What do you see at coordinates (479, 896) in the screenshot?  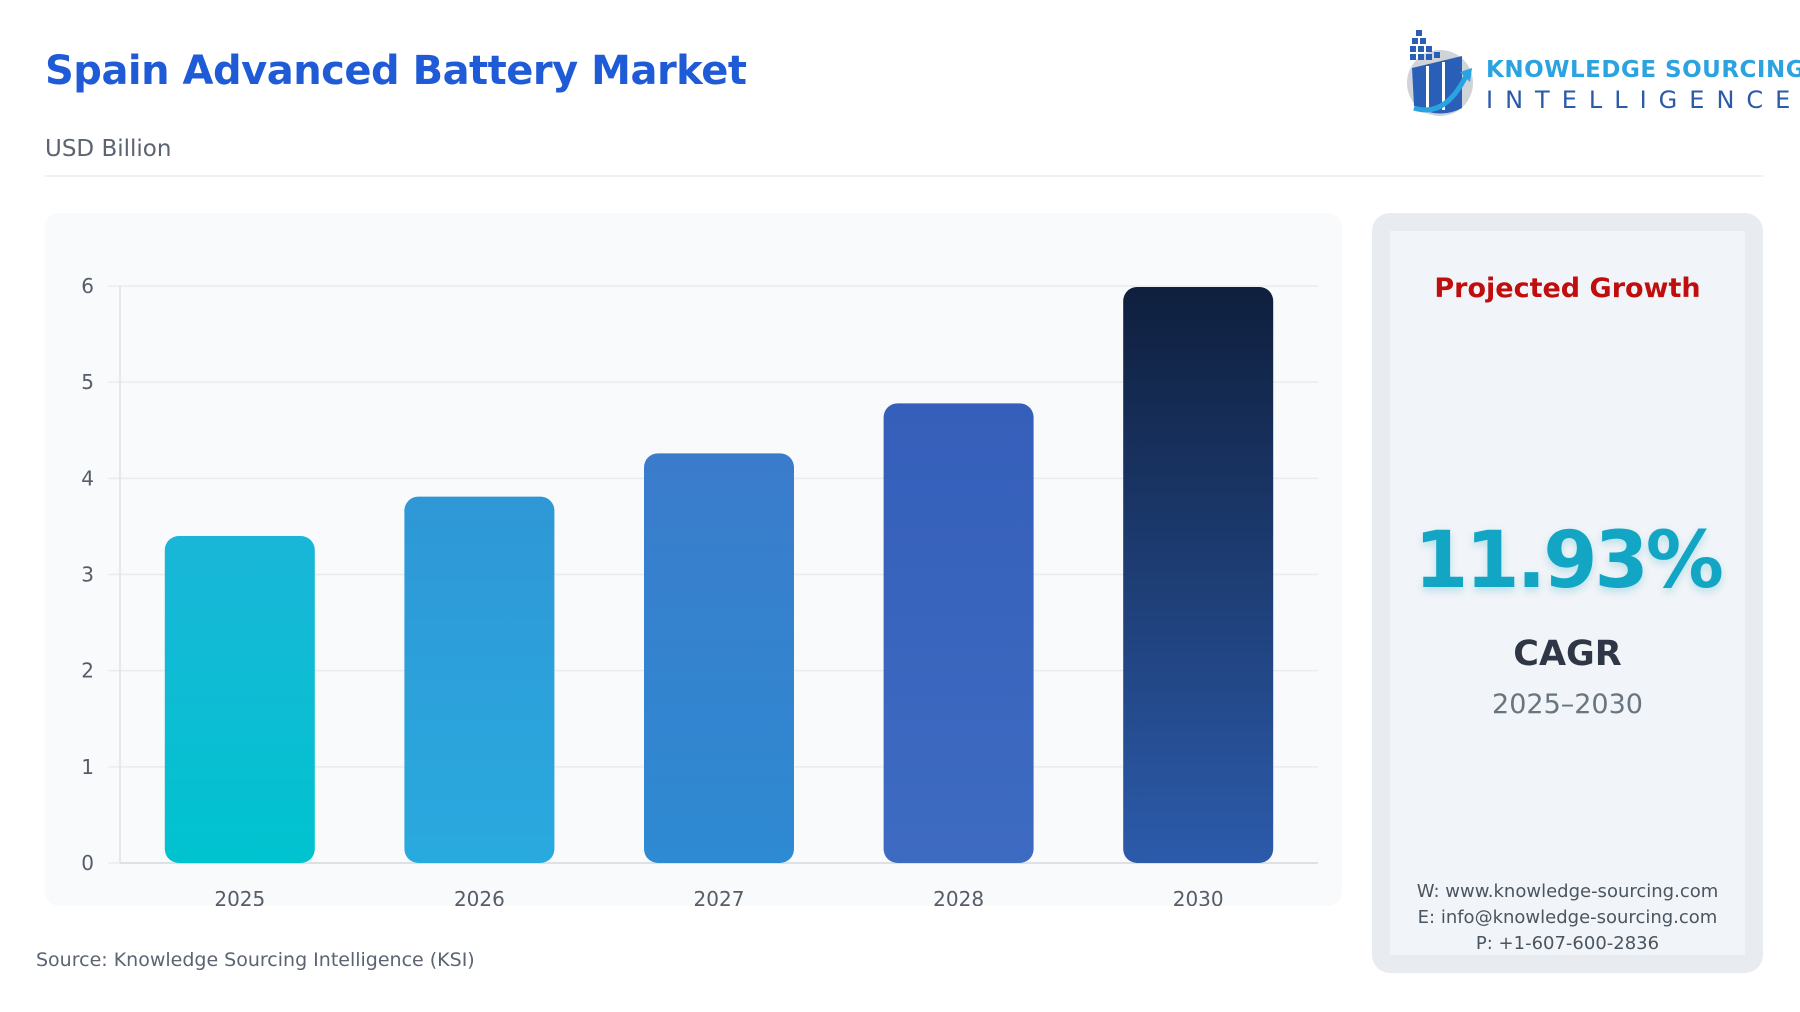 I see `x-tick-label: 2026` at bounding box center [479, 896].